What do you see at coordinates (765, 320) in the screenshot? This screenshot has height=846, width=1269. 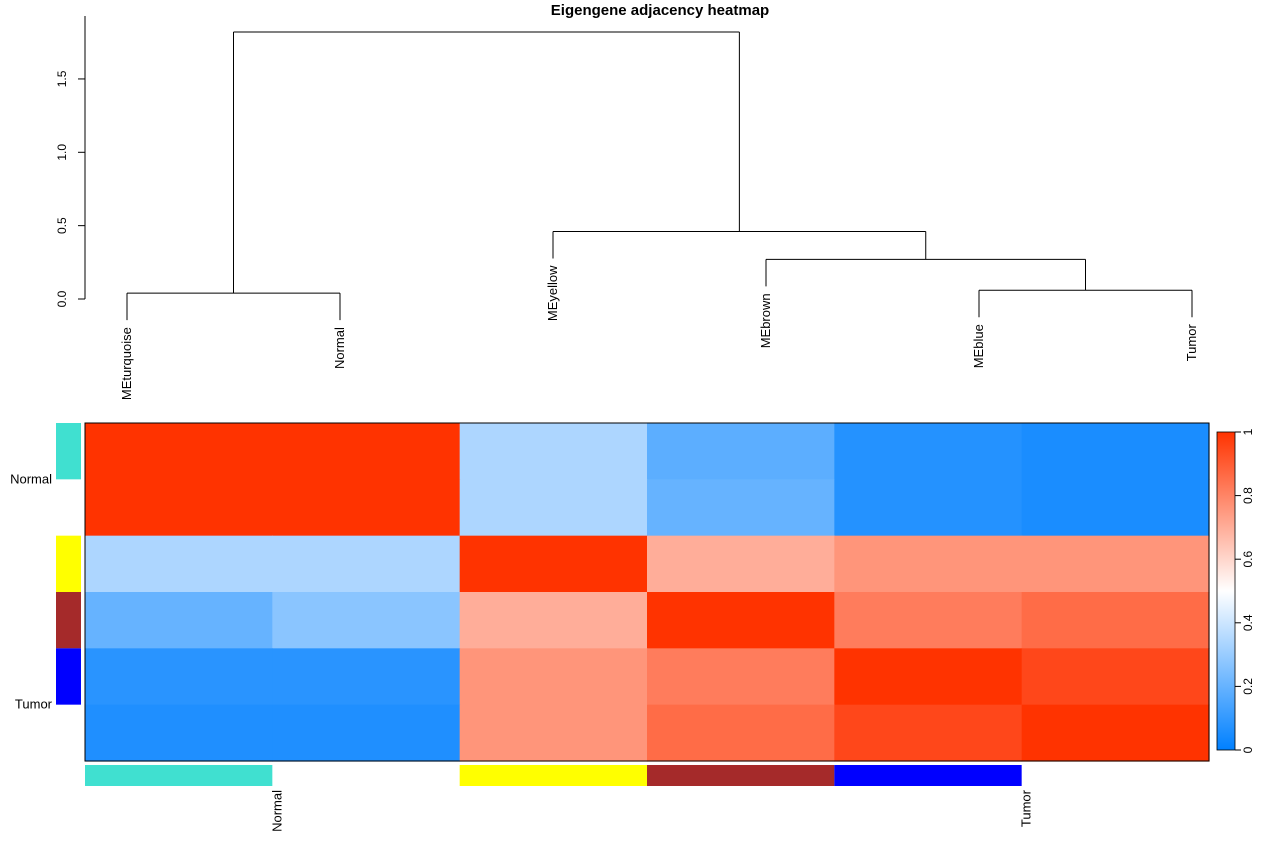 I see `dendrogram-leaf-label: MEbrown` at bounding box center [765, 320].